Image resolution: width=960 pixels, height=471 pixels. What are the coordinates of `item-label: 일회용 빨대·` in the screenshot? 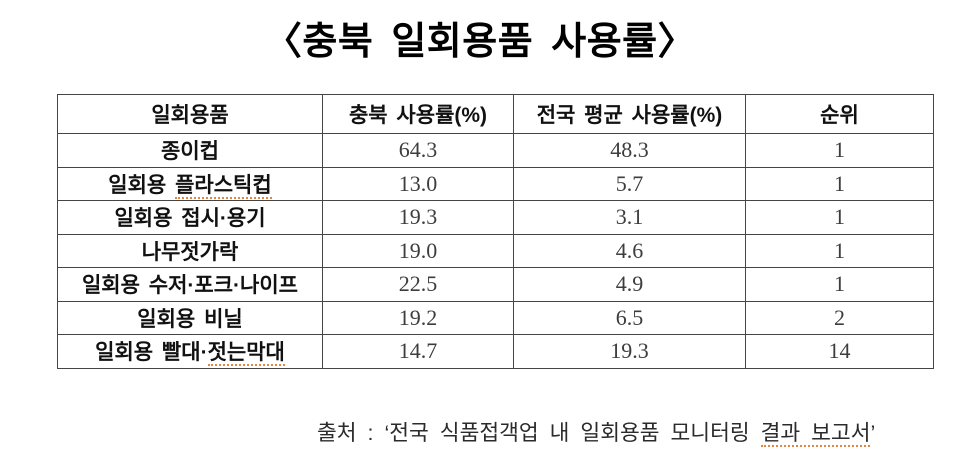 It's located at (151, 353).